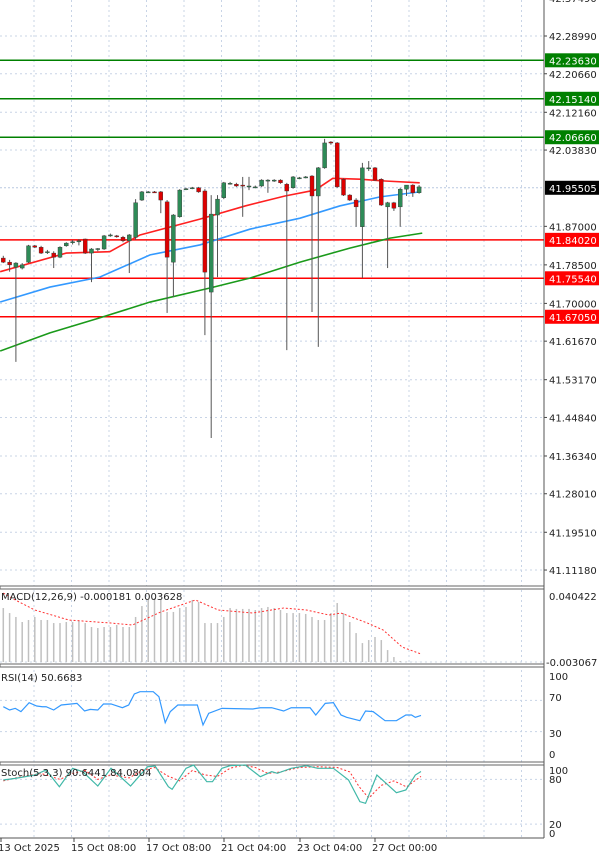 This screenshot has height=856, width=600. What do you see at coordinates (573, 495) in the screenshot?
I see `price-tick-label: 41.28010` at bounding box center [573, 495].